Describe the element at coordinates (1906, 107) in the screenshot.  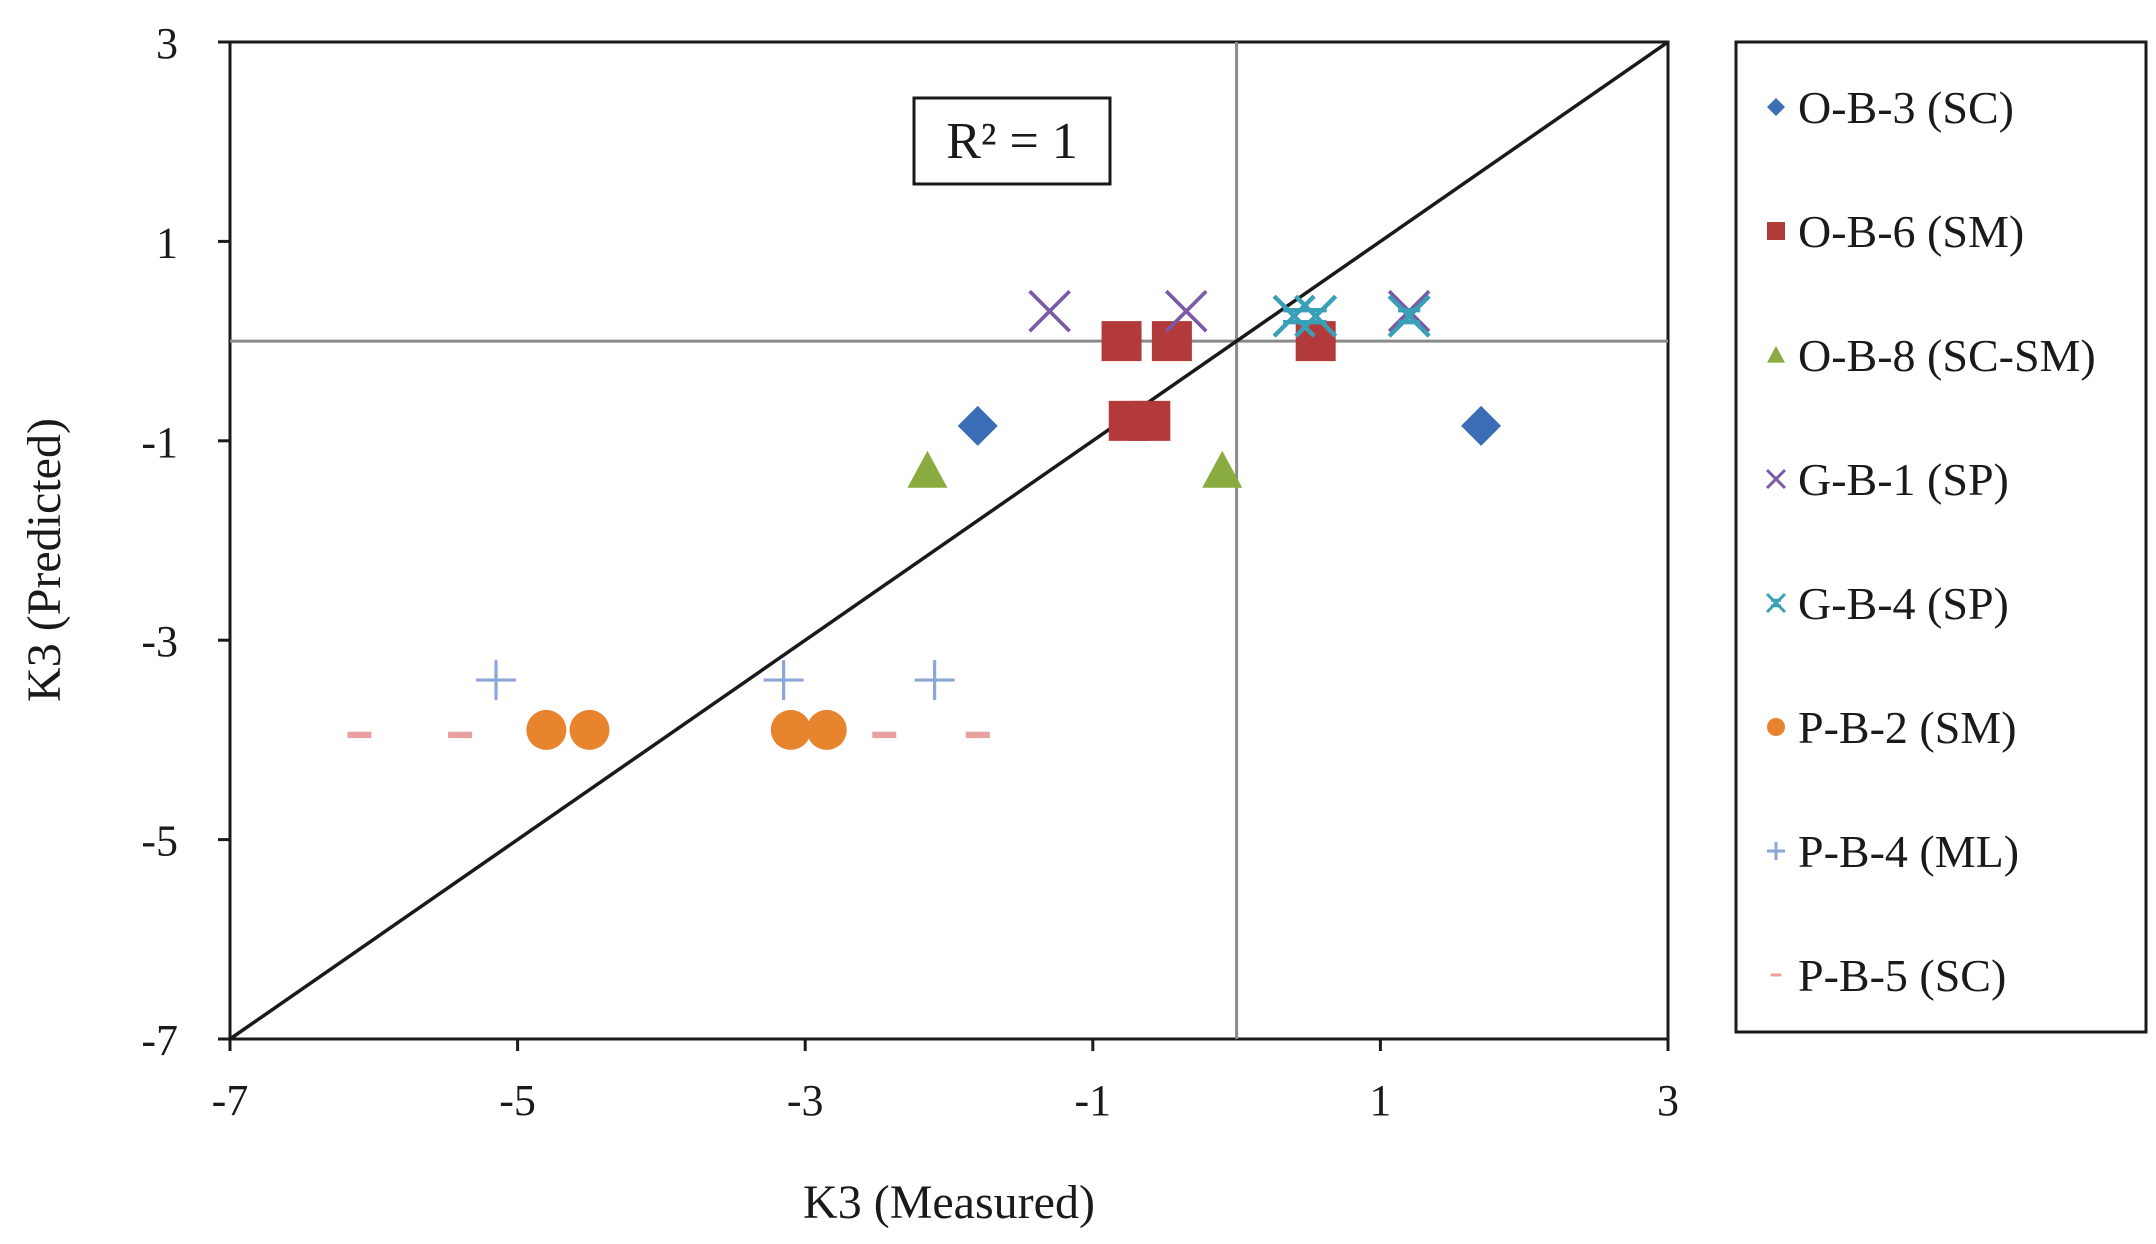
I see `legend-label: O-B-3 (SC)` at that location.